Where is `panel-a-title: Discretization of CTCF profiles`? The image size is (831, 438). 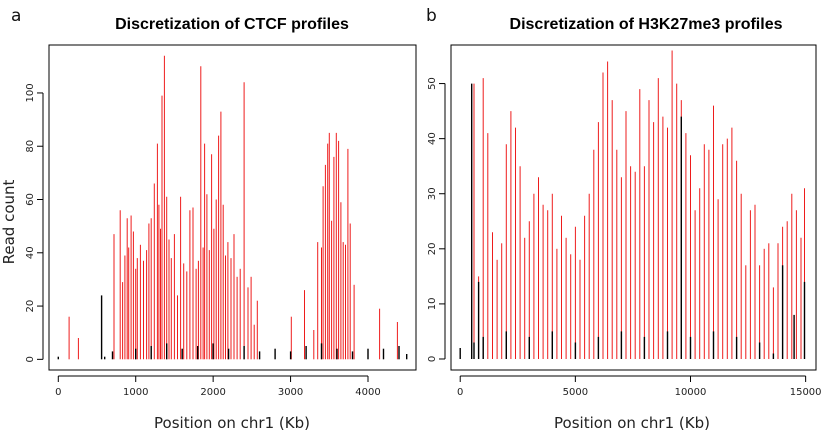
panel-a-title: Discretization of CTCF profiles is located at coordinates (232, 24).